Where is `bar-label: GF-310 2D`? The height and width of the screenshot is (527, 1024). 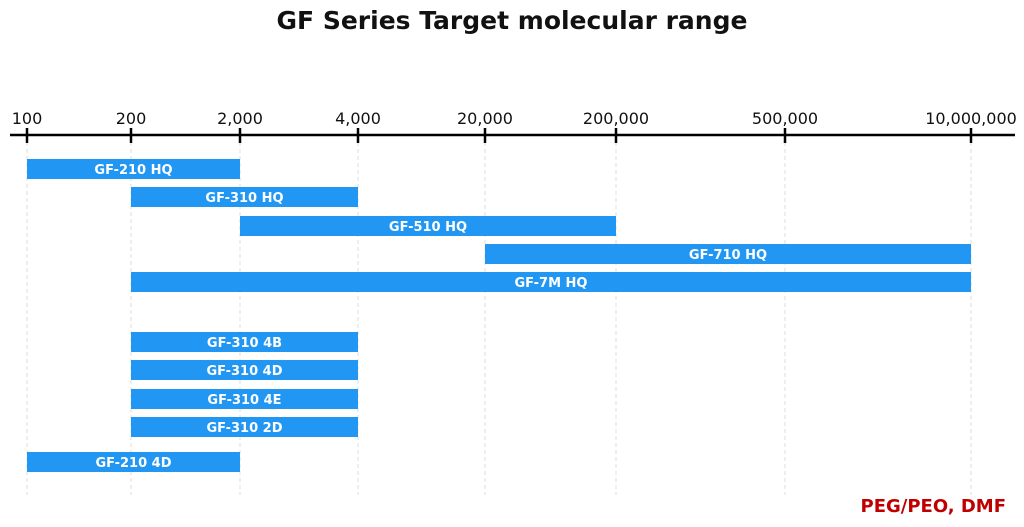
bar-label: GF-310 2D is located at coordinates (244, 428).